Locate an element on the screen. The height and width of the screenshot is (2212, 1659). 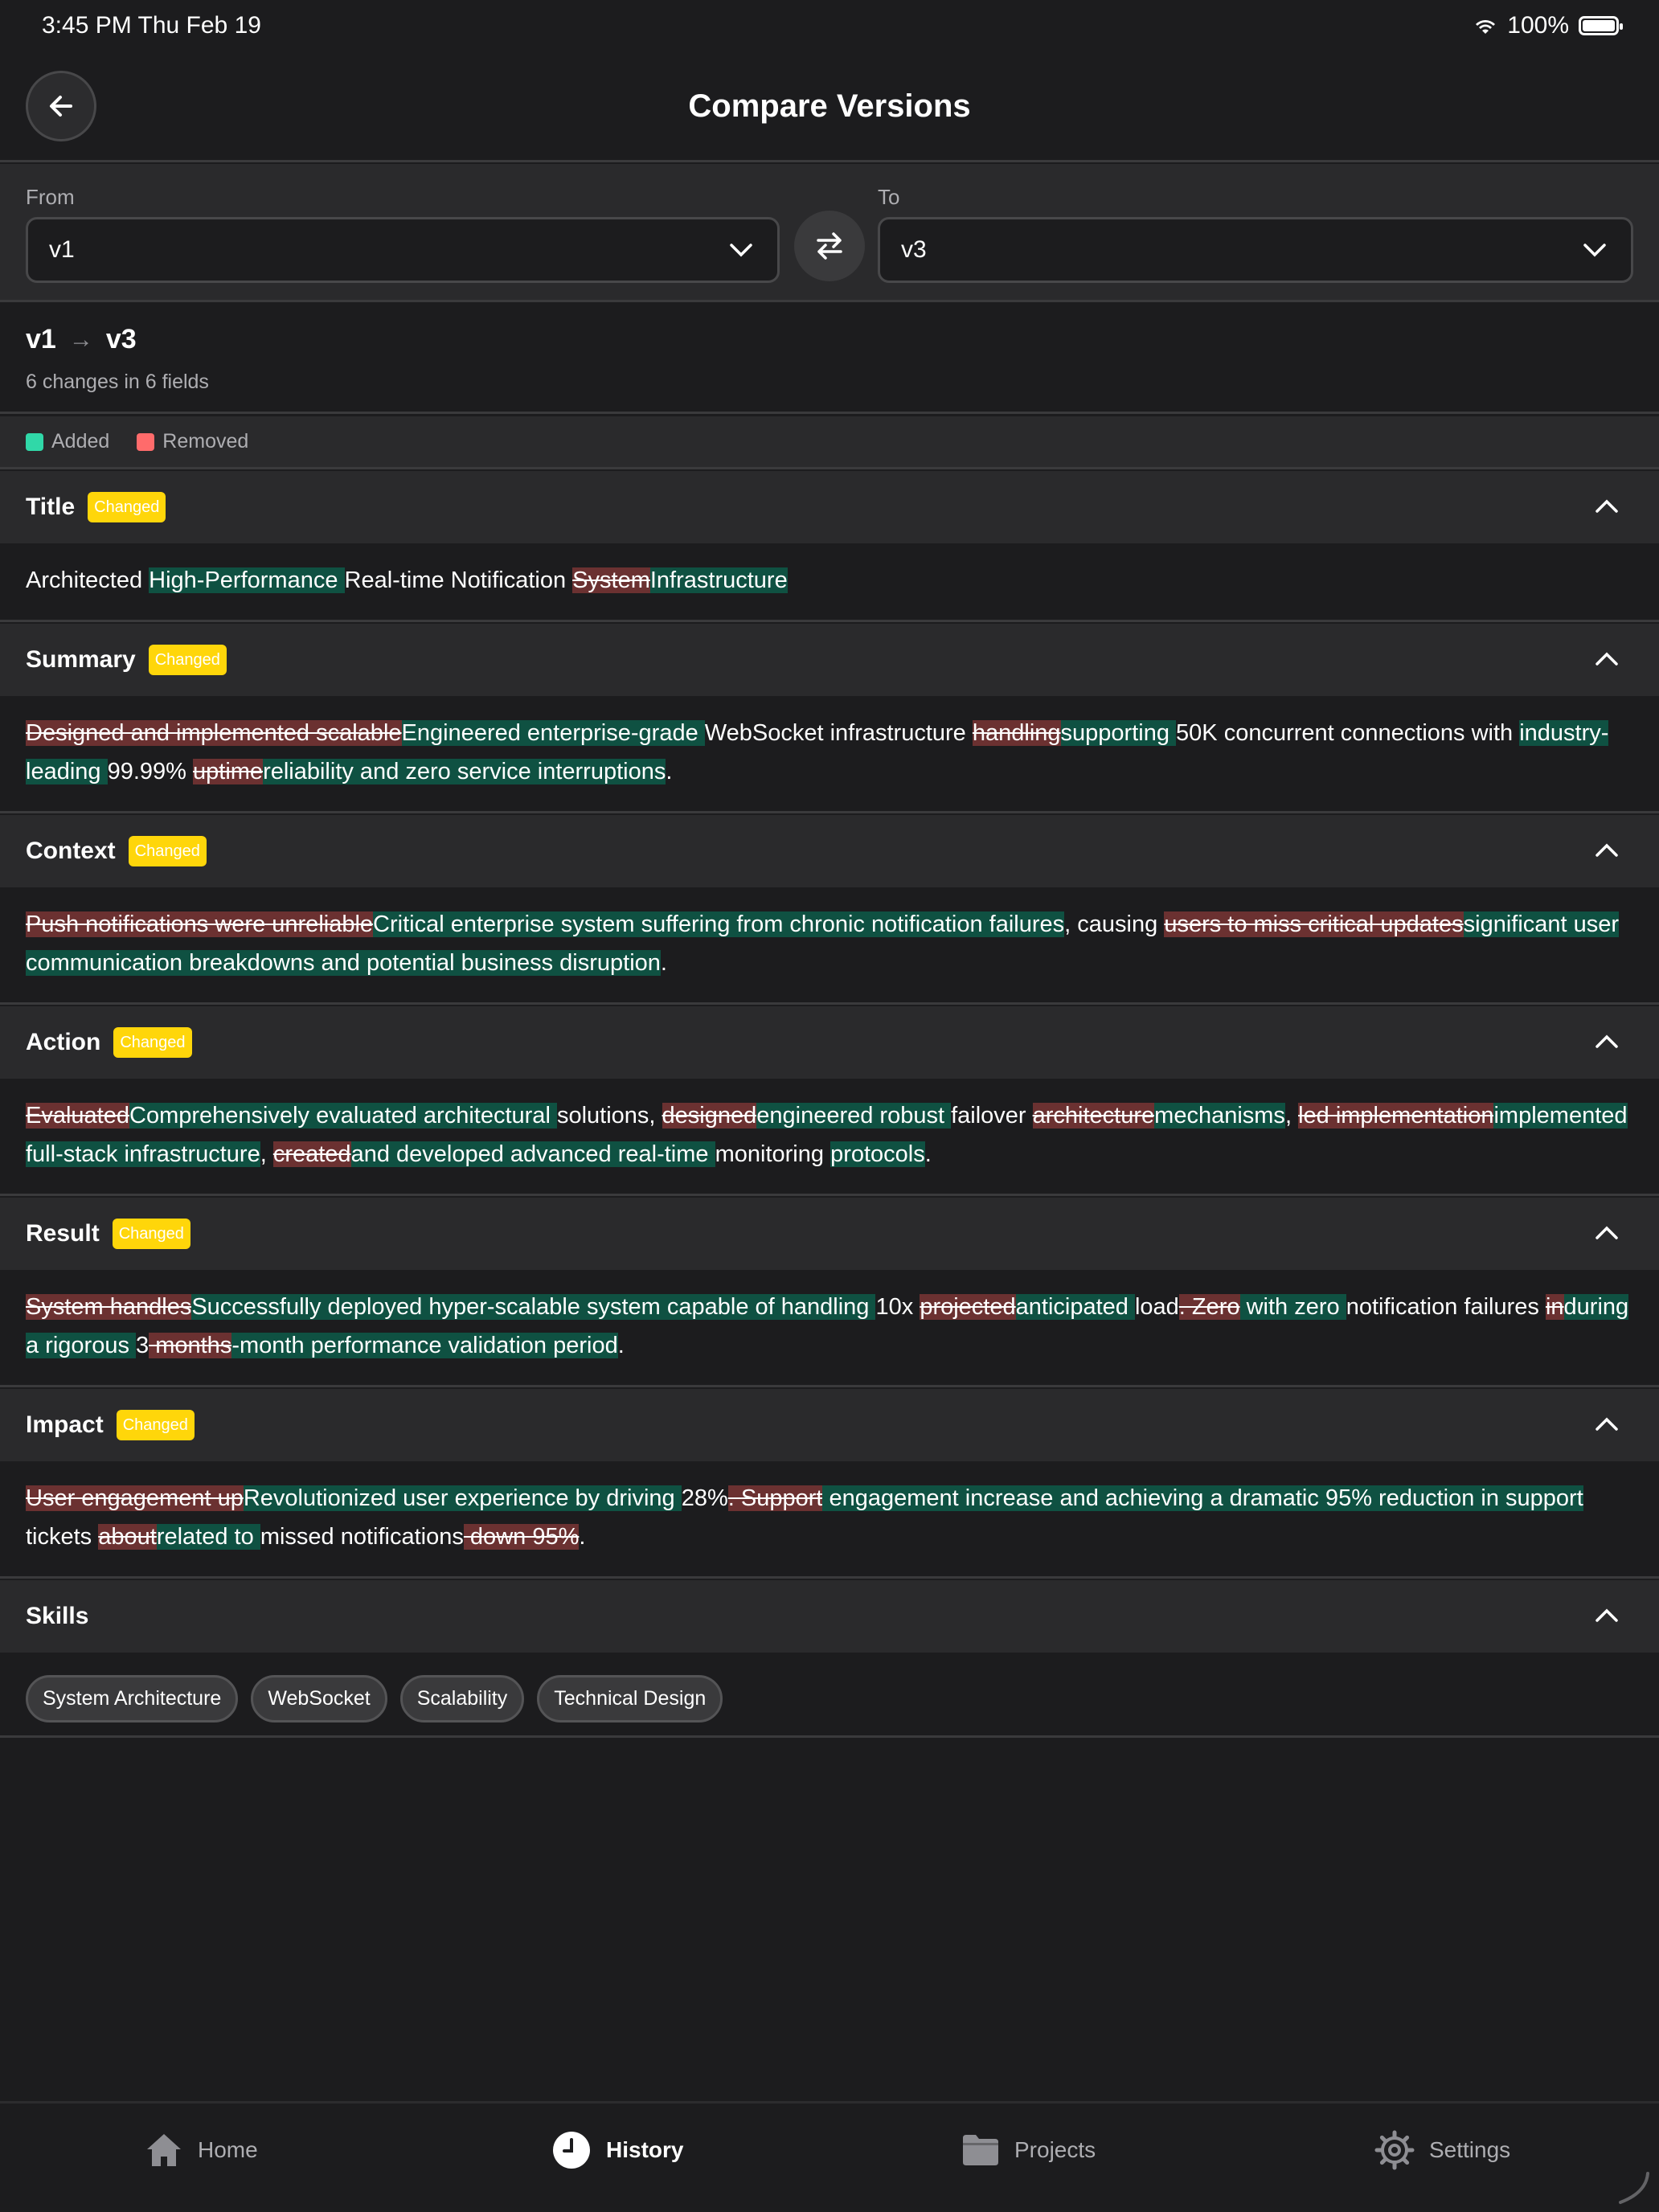
from-value: v1 is located at coordinates (62, 249).